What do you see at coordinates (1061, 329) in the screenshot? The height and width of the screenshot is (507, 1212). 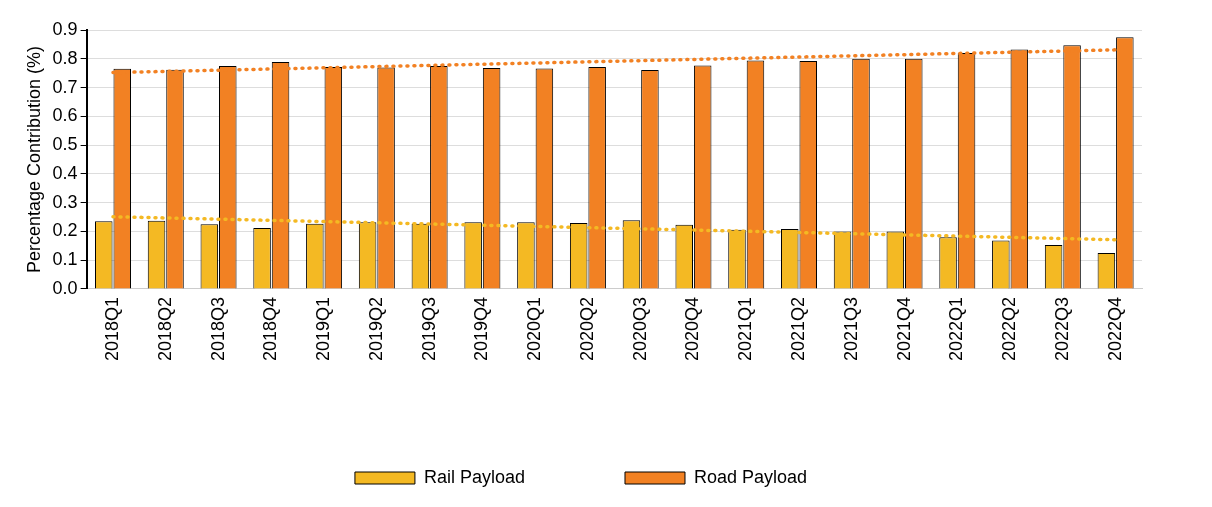 I see `x-tick-label: 2022Q3` at bounding box center [1061, 329].